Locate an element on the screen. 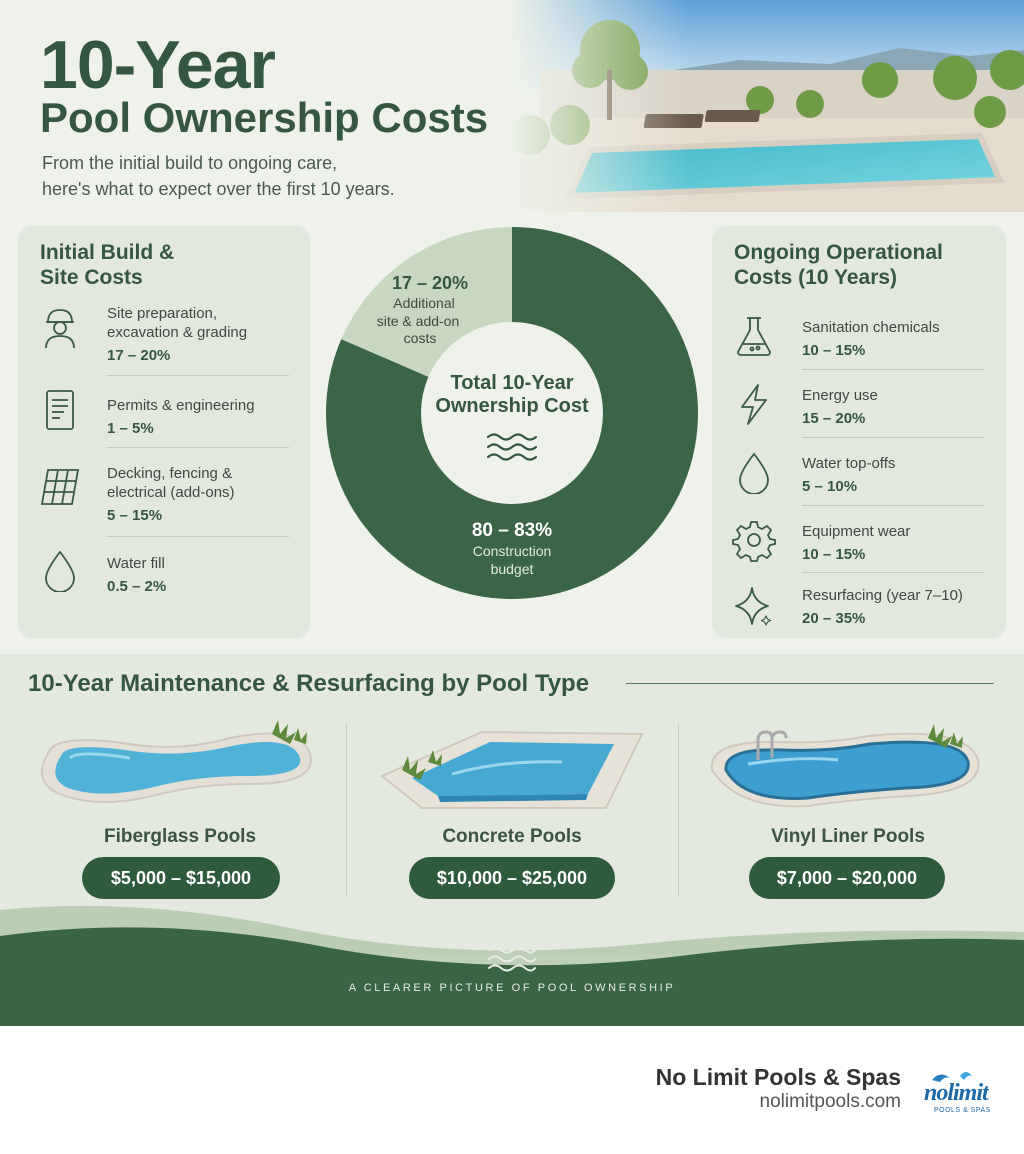 This screenshot has width=1024, height=1154. donut-hole is located at coordinates (512, 413).